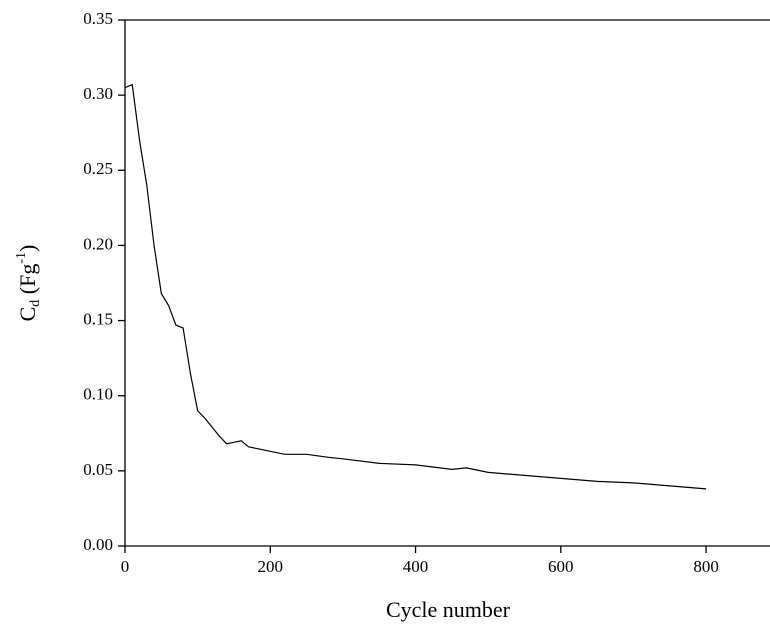  Describe the element at coordinates (98, 168) in the screenshot. I see `y-tick-label: 0.25` at that location.